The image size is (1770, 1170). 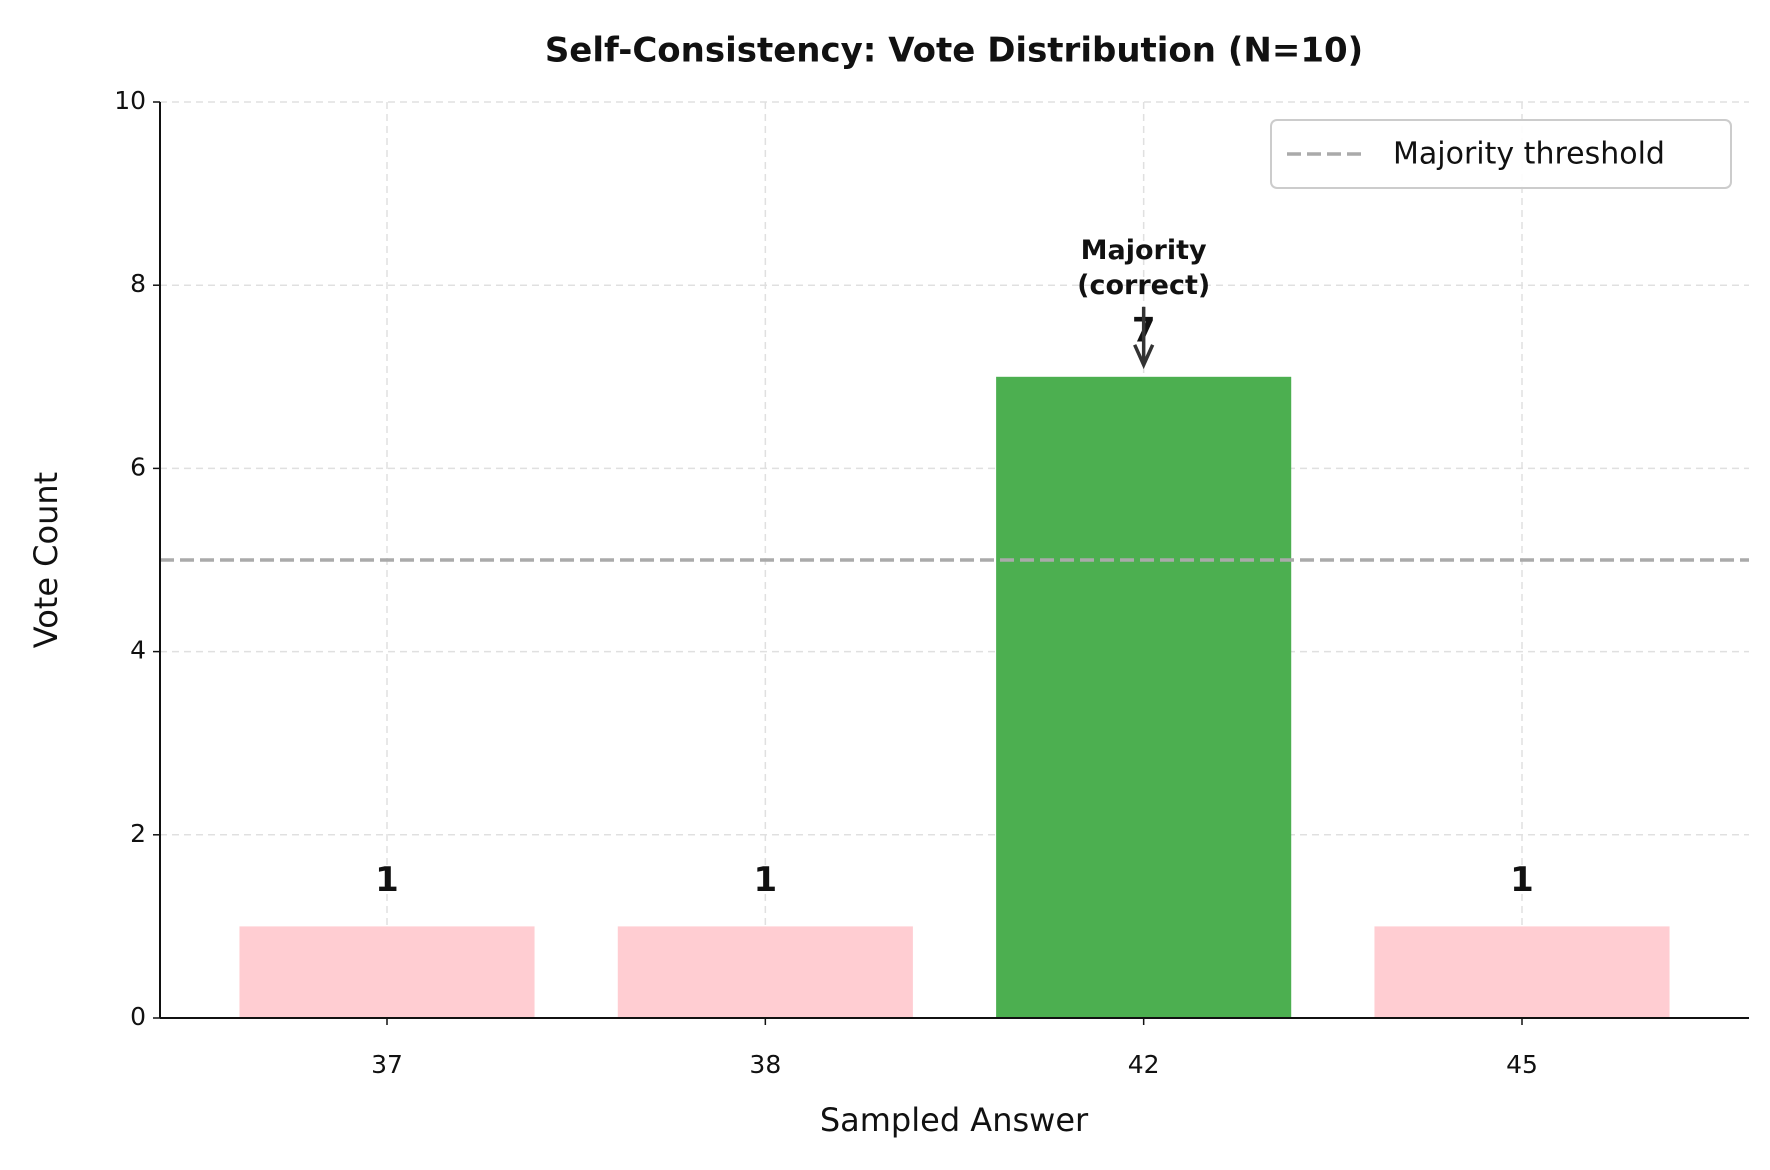 What do you see at coordinates (387, 1064) in the screenshot?
I see `x-tick-label: 37` at bounding box center [387, 1064].